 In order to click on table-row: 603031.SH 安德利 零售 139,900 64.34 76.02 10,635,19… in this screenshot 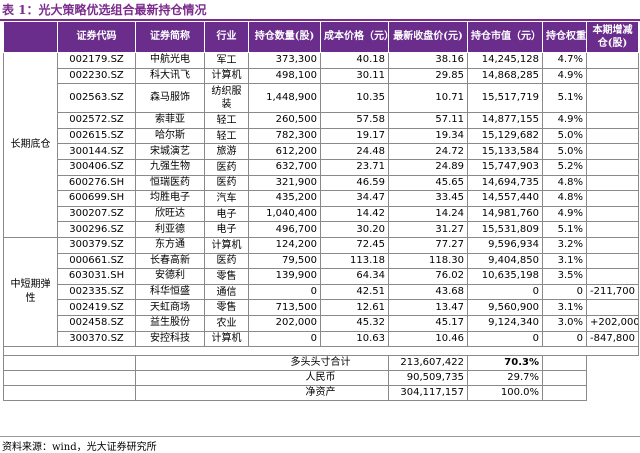, I will do `click(321, 276)`.